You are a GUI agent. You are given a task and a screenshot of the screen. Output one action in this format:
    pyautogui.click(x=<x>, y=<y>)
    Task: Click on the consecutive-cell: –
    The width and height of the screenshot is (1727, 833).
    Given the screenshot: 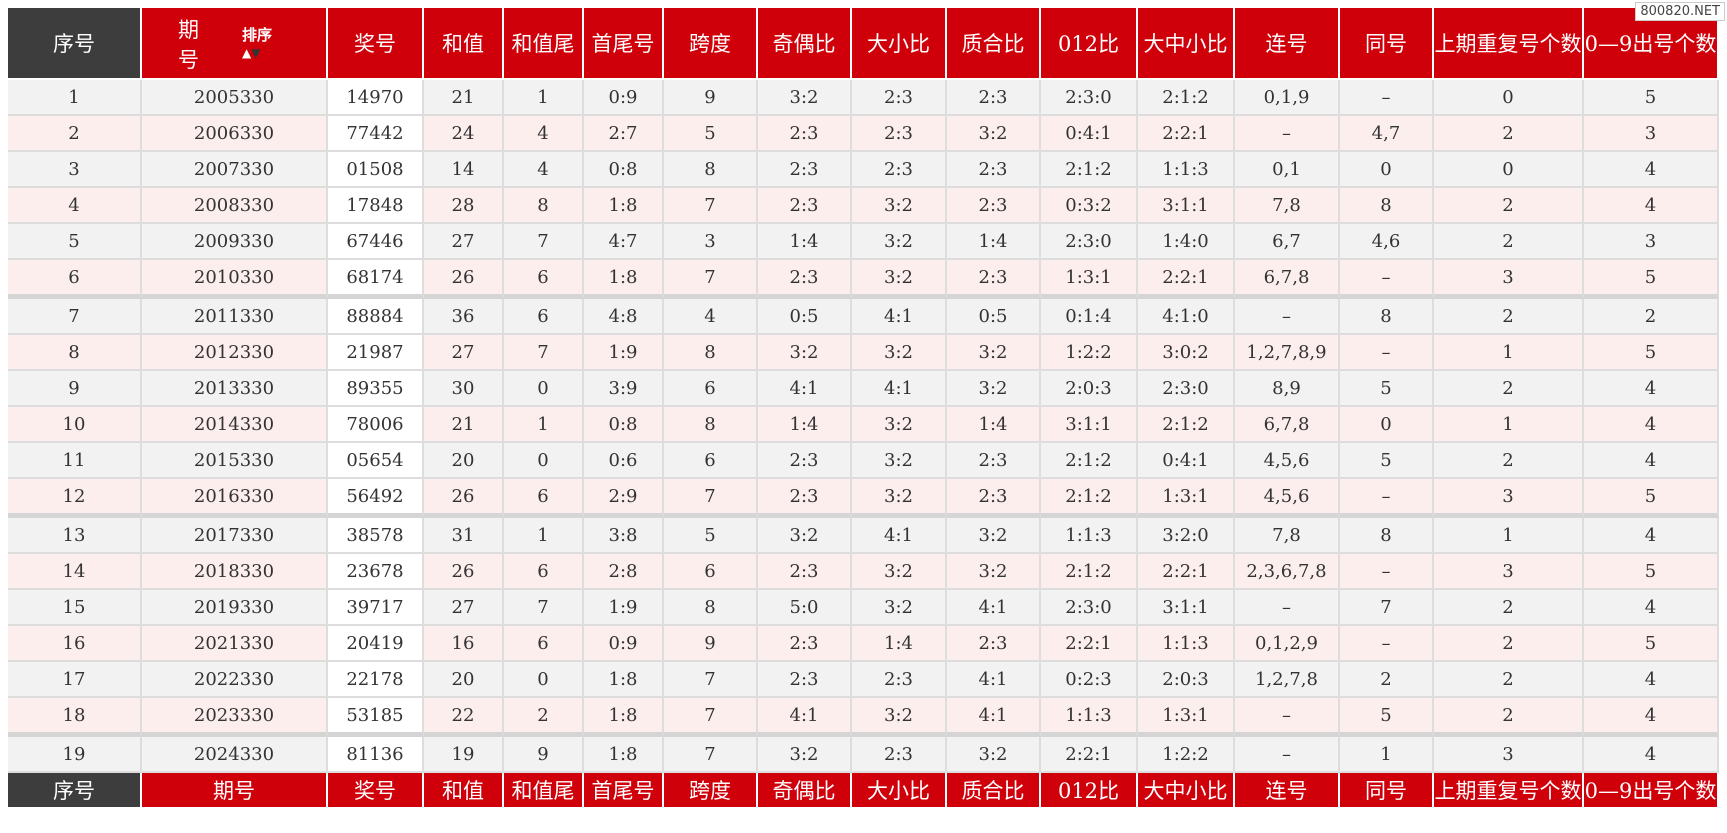 What is the action you would take?
    pyautogui.click(x=1287, y=134)
    